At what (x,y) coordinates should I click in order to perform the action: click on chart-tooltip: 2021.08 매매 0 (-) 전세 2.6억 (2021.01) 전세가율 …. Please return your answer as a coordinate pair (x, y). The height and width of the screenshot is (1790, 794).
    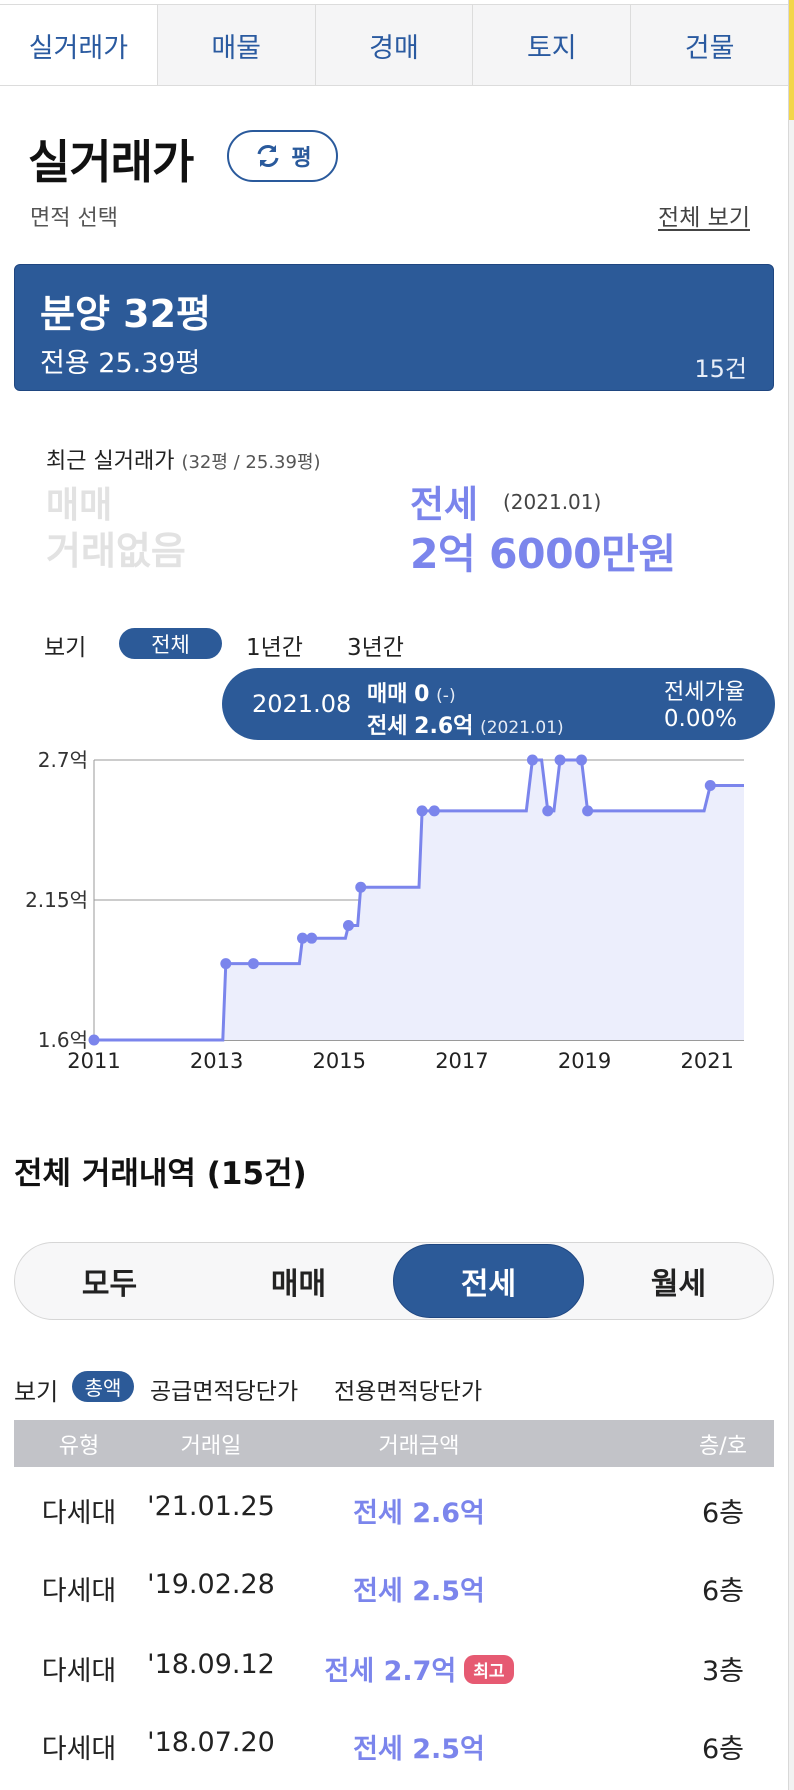
    Looking at the image, I should click on (498, 704).